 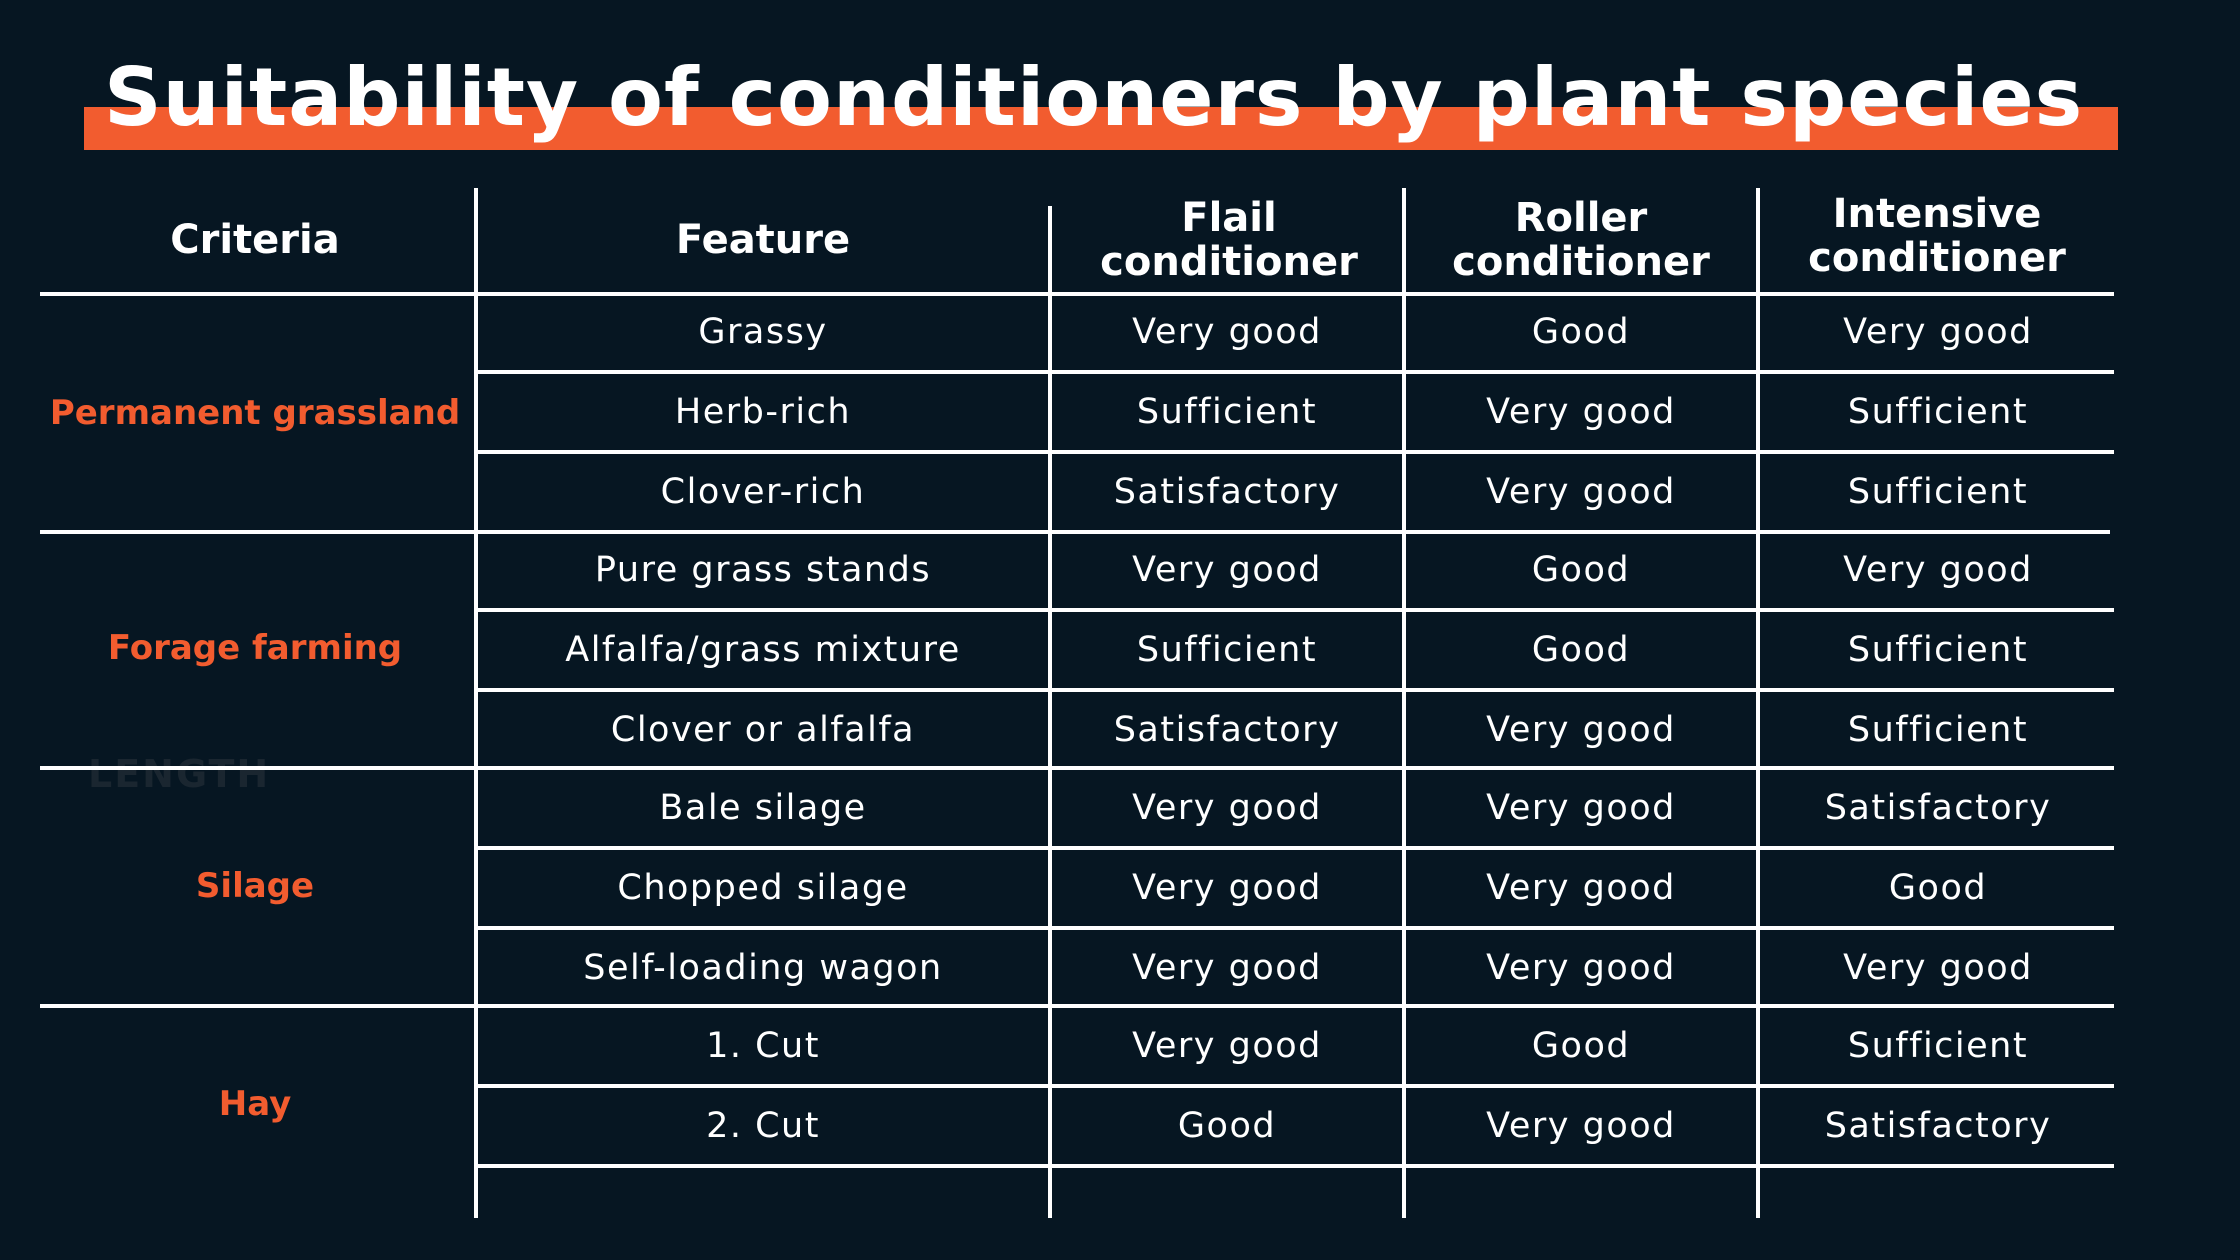 What do you see at coordinates (763, 808) in the screenshot?
I see `table-cell-feature: Bale silage` at bounding box center [763, 808].